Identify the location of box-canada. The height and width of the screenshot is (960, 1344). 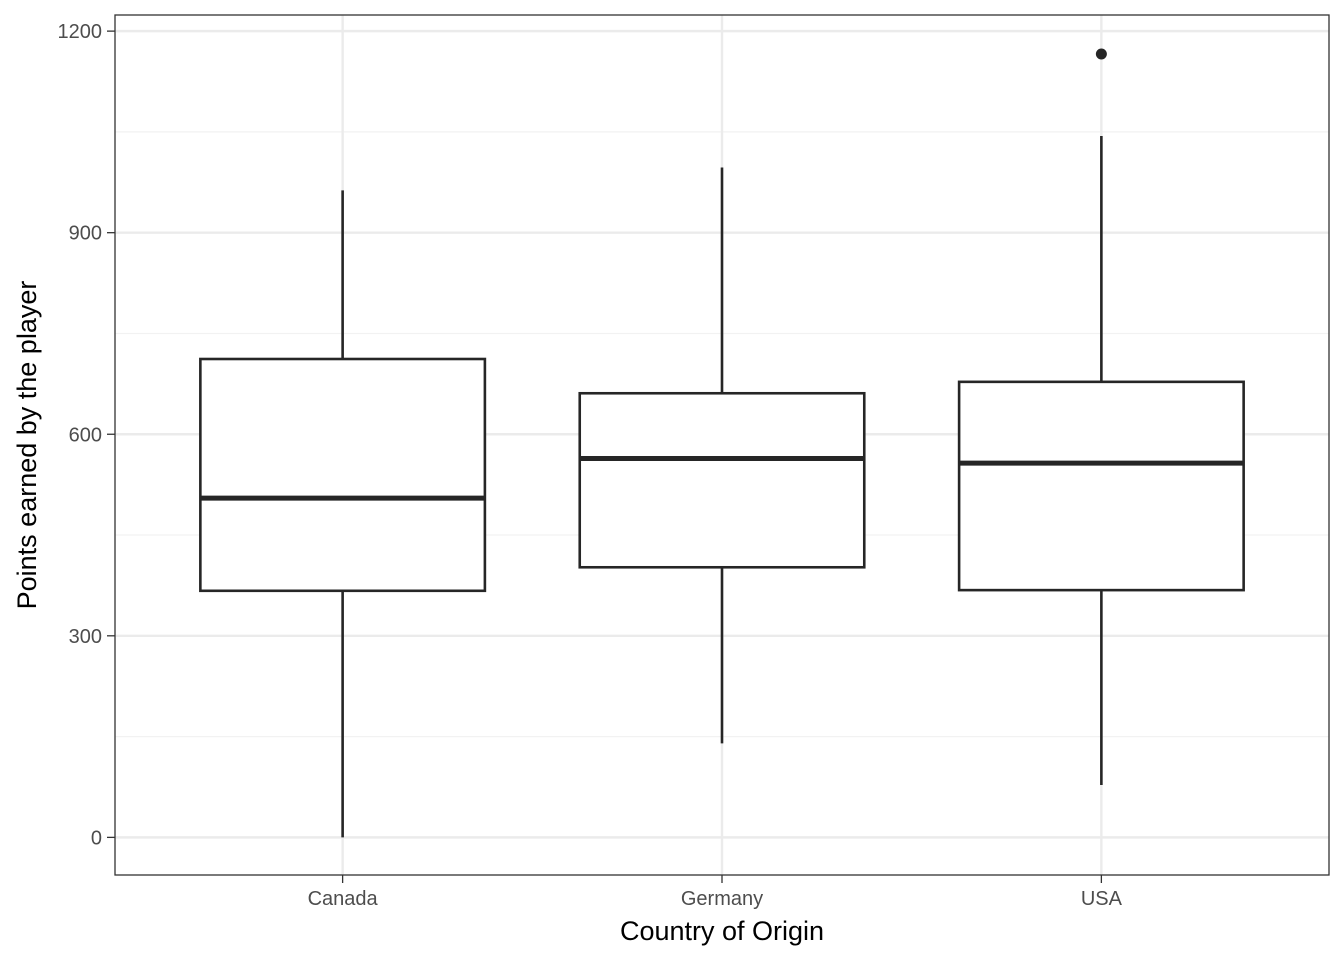
(343, 514).